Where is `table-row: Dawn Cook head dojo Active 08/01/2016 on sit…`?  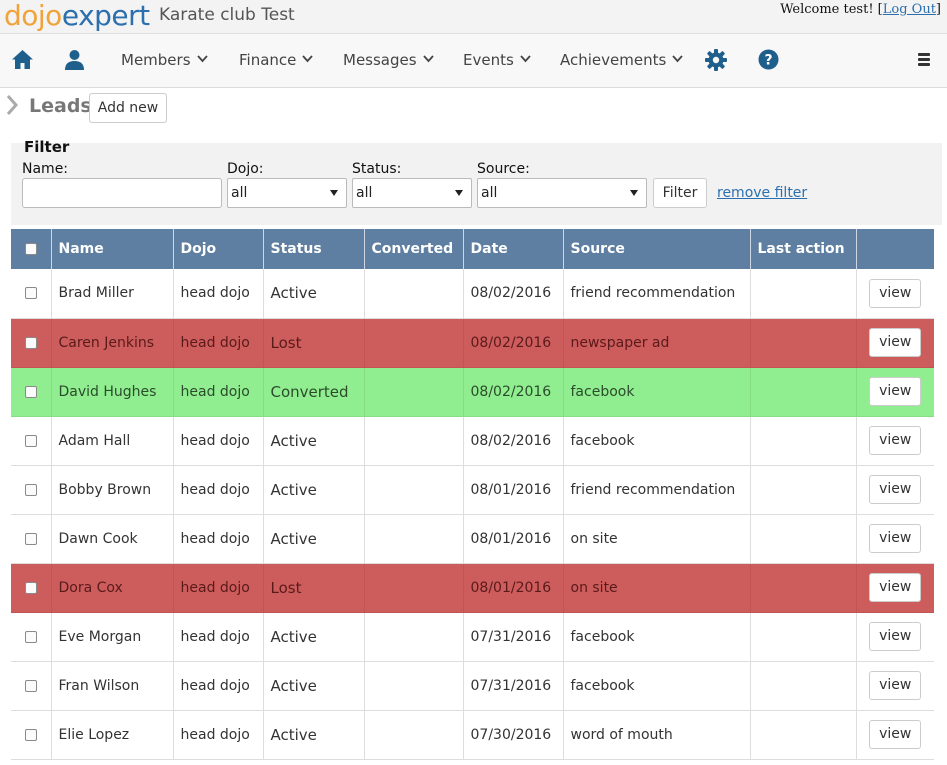 table-row: Dawn Cook head dojo Active 08/01/2016 on sit… is located at coordinates (472, 539).